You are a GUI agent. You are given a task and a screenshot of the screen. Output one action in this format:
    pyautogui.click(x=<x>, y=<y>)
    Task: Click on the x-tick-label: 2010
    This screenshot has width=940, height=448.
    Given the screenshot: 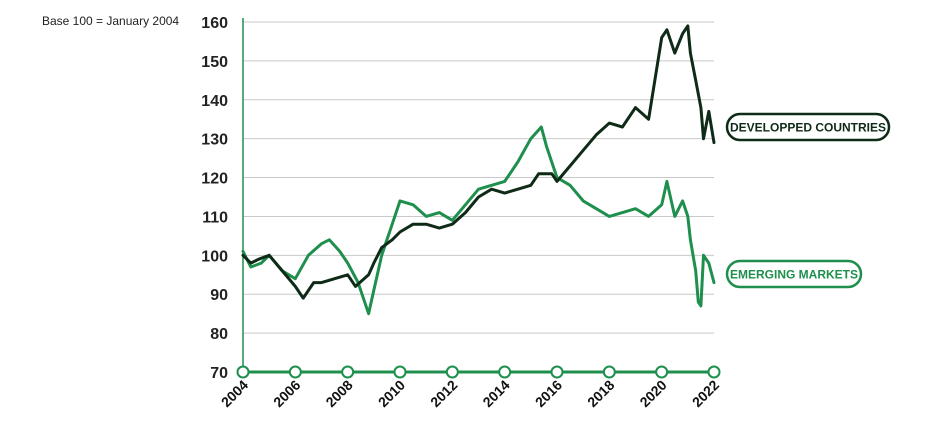 What is the action you would take?
    pyautogui.click(x=391, y=393)
    